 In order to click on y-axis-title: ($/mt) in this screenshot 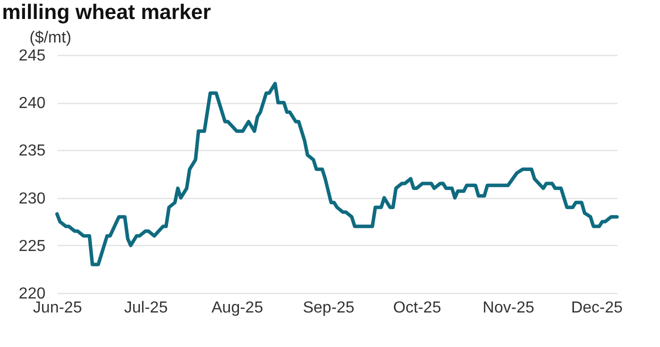, I will do `click(51, 38)`.